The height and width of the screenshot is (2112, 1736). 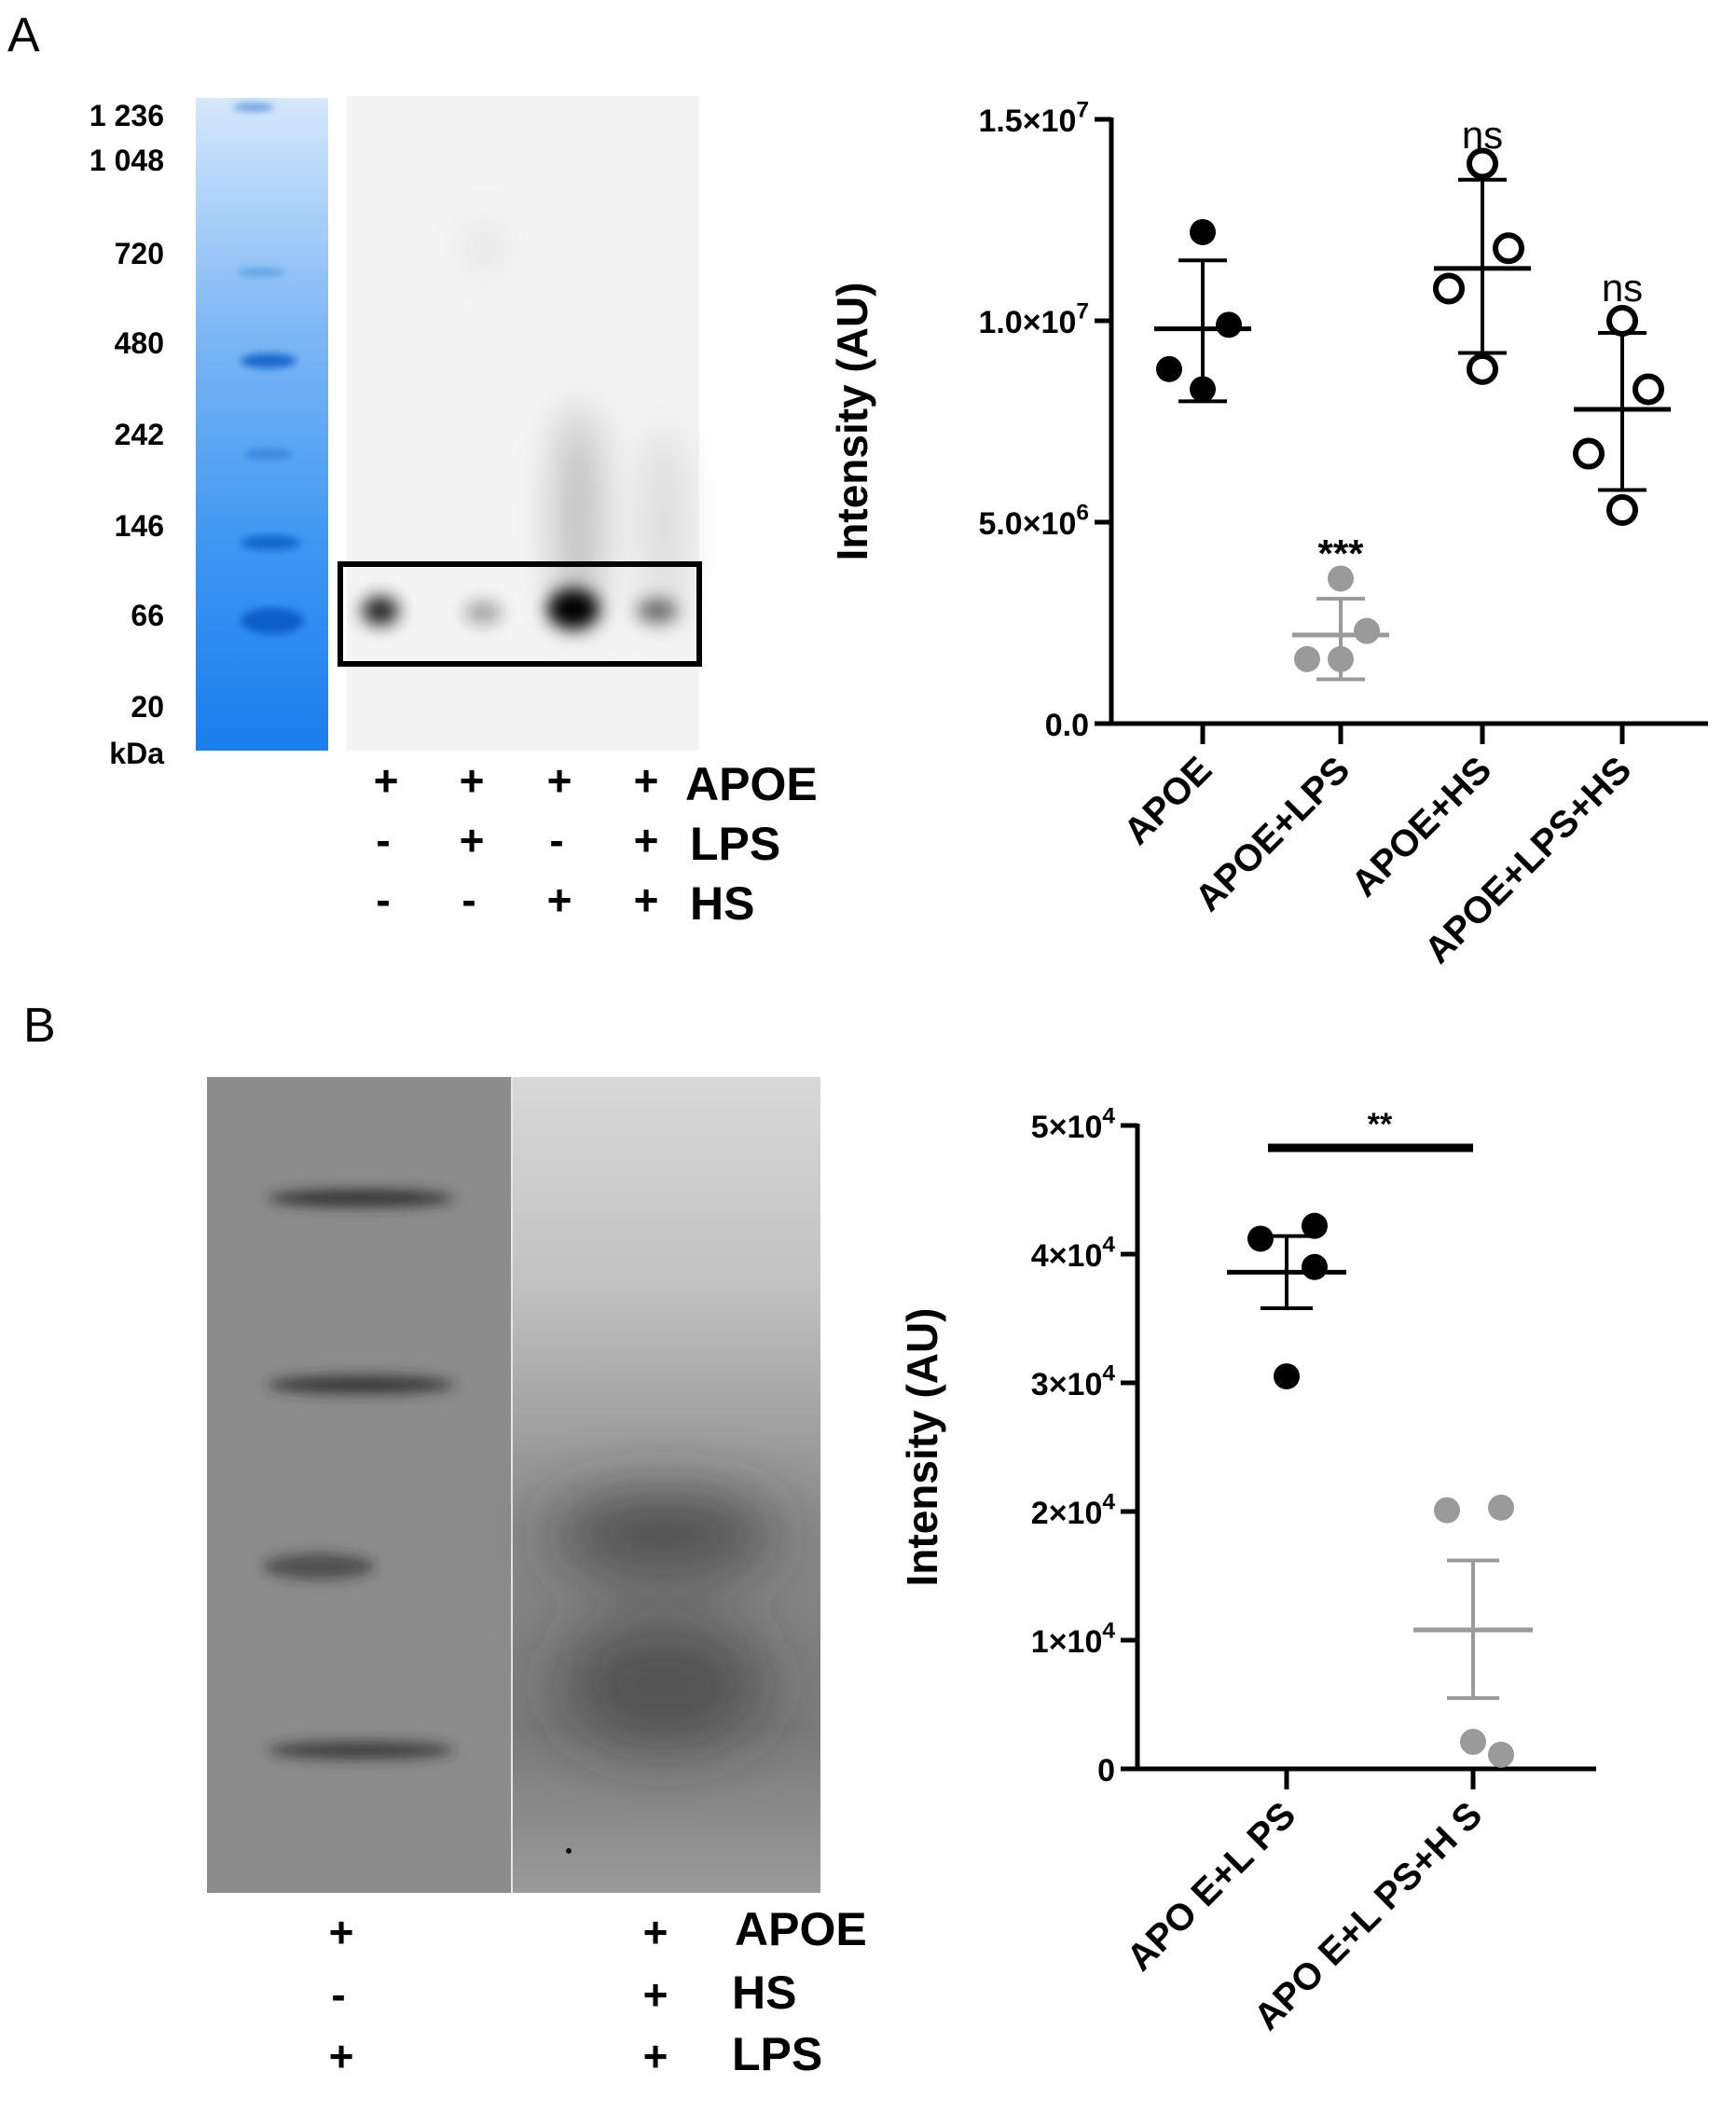 What do you see at coordinates (139, 434) in the screenshot?
I see `mw-label: 242` at bounding box center [139, 434].